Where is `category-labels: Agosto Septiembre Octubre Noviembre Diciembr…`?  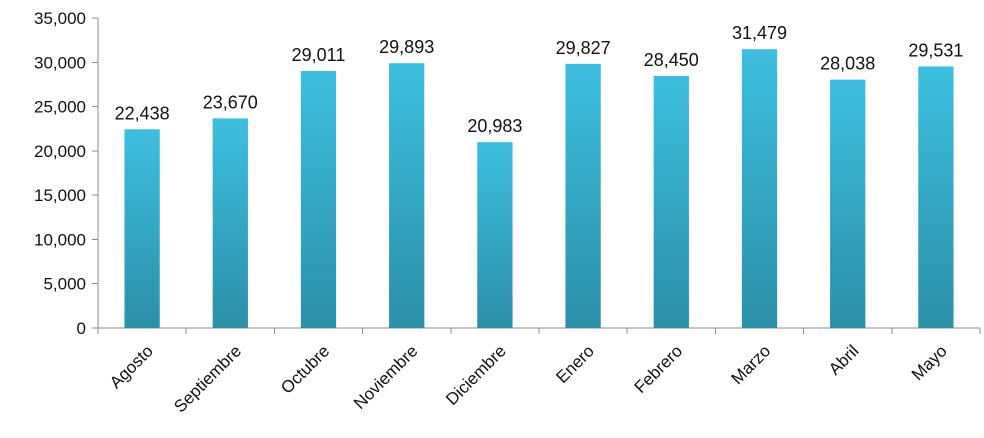
category-labels: Agosto Septiembre Octubre Noviembre Diciembr… is located at coordinates (528, 378).